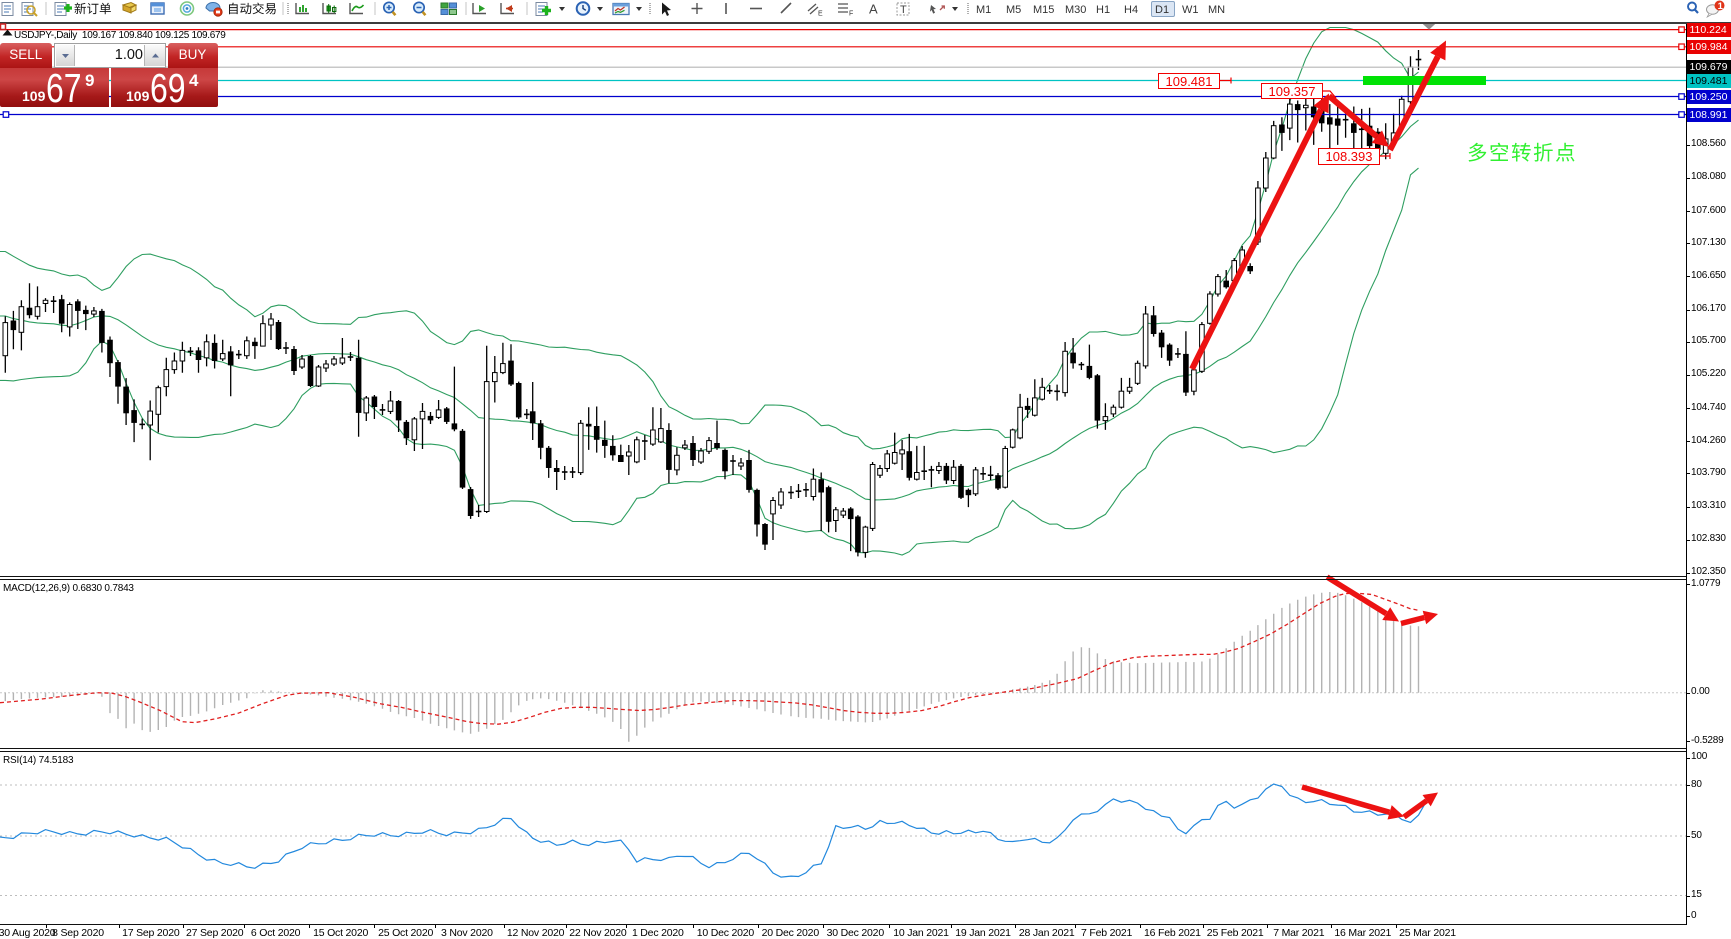 This screenshot has height=939, width=1731. What do you see at coordinates (851, 14) in the screenshot?
I see `svg-text: F` at bounding box center [851, 14].